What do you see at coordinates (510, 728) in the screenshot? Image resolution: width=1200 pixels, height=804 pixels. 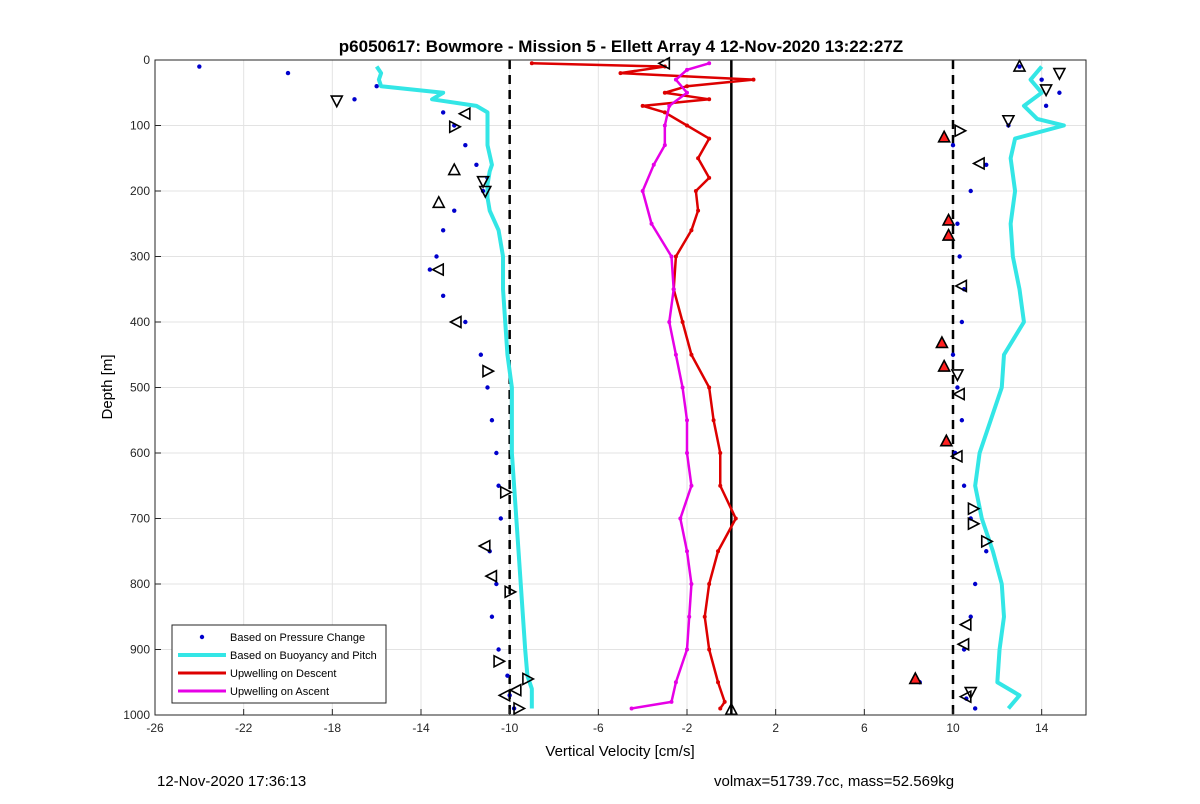 I see `x-tick-label: -10` at bounding box center [510, 728].